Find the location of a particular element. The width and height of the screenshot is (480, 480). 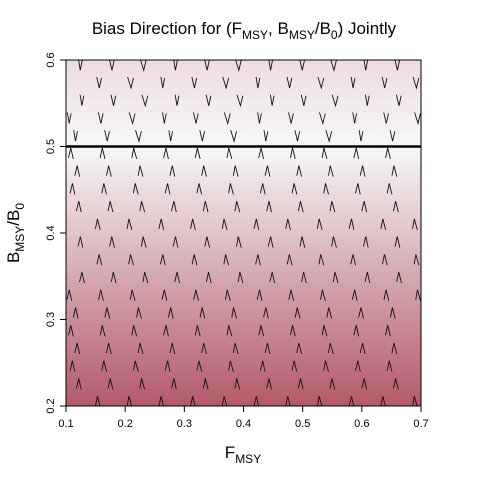

x-tick-label: 0.2 is located at coordinates (125, 424).